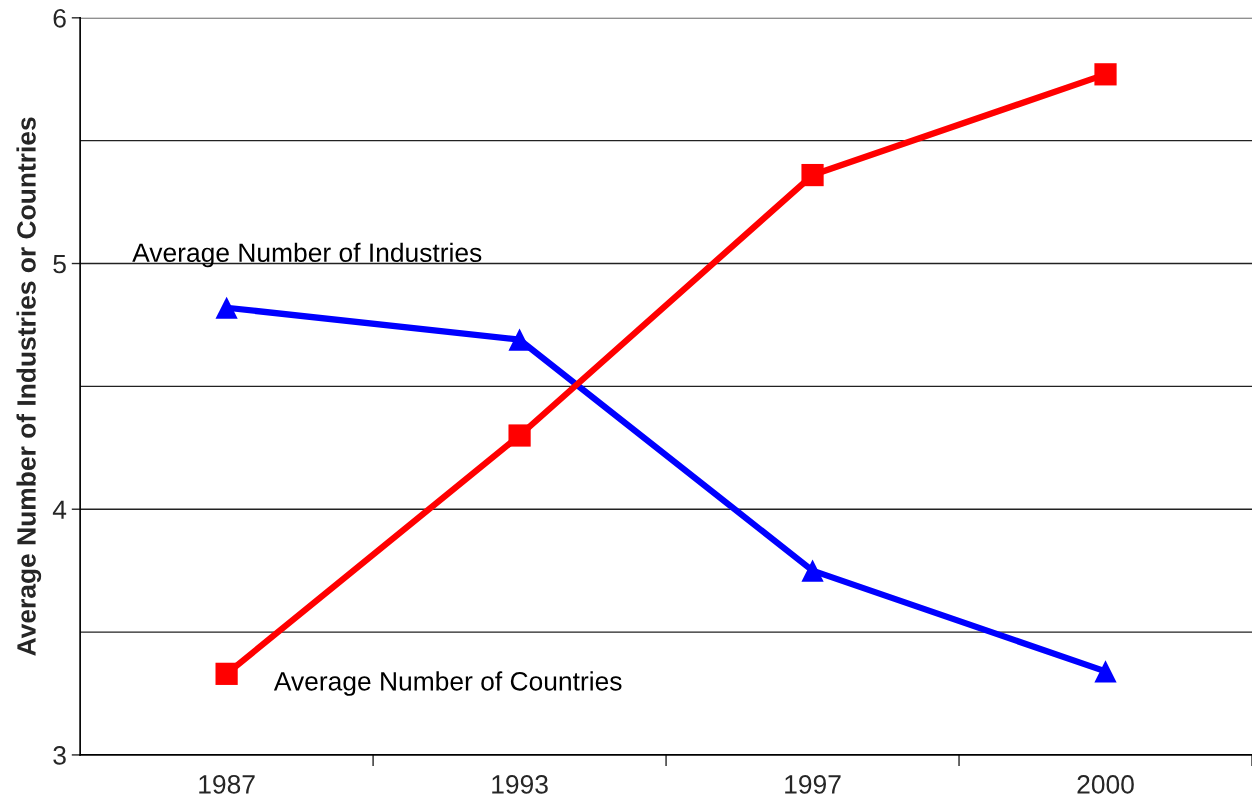  Describe the element at coordinates (227, 784) in the screenshot. I see `x-tick-label: 1987` at that location.